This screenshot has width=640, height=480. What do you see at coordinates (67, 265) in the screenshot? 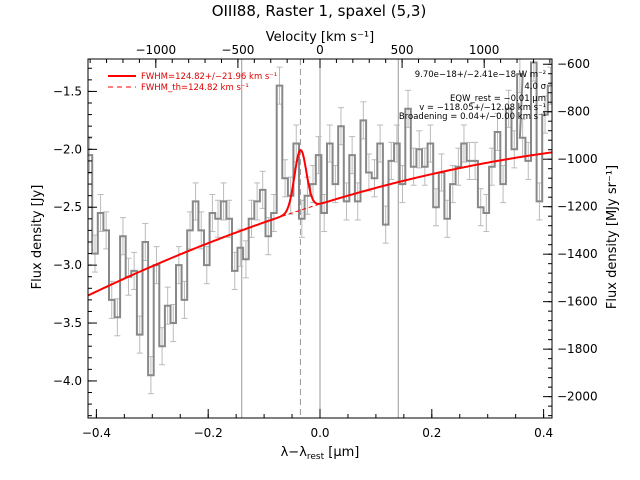
I see `y-tick-label: −3.0` at bounding box center [67, 265].